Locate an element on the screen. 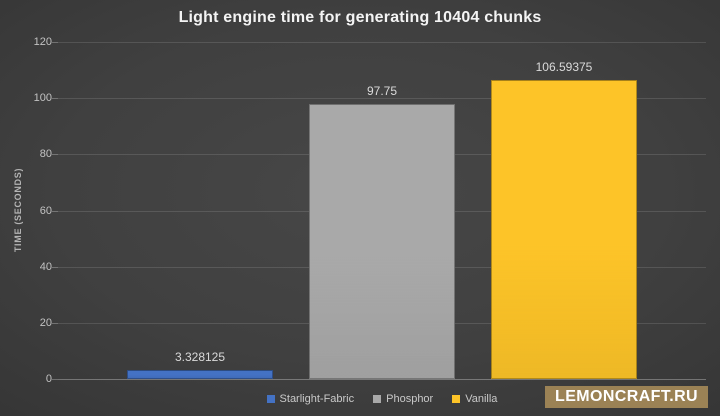  value-label-phosphor: 97.75 is located at coordinates (382, 91).